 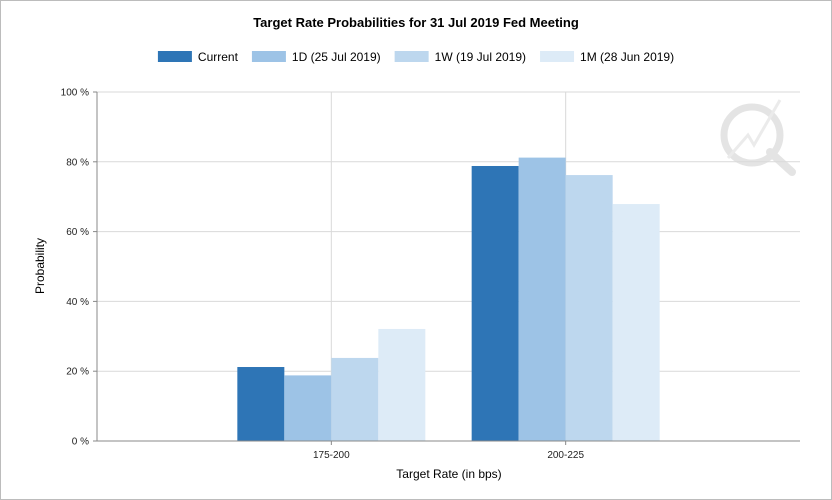 I want to click on x-axis-label: Target Rate (in bps), so click(x=448, y=474).